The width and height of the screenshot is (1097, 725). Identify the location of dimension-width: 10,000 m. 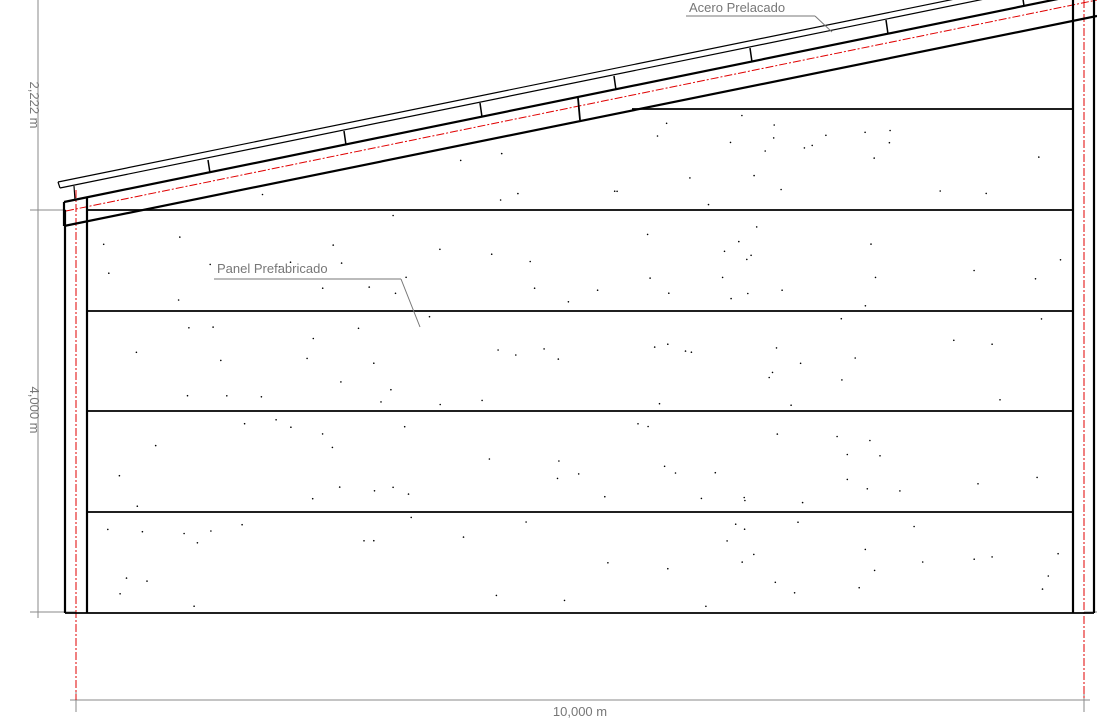
(580, 711).